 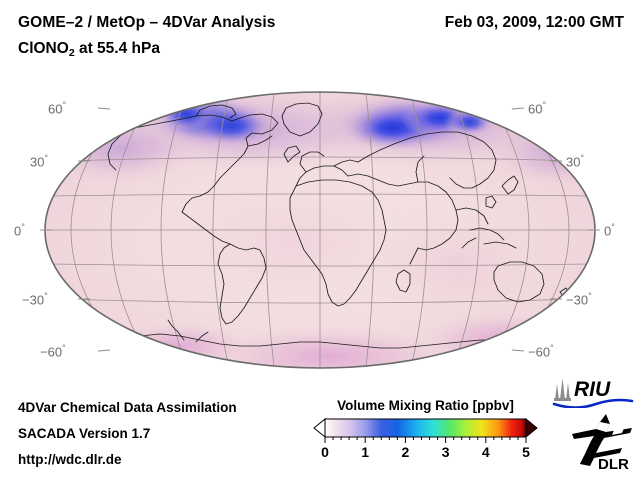 What do you see at coordinates (43, 48) in the screenshot?
I see `species-name: ClONO` at bounding box center [43, 48].